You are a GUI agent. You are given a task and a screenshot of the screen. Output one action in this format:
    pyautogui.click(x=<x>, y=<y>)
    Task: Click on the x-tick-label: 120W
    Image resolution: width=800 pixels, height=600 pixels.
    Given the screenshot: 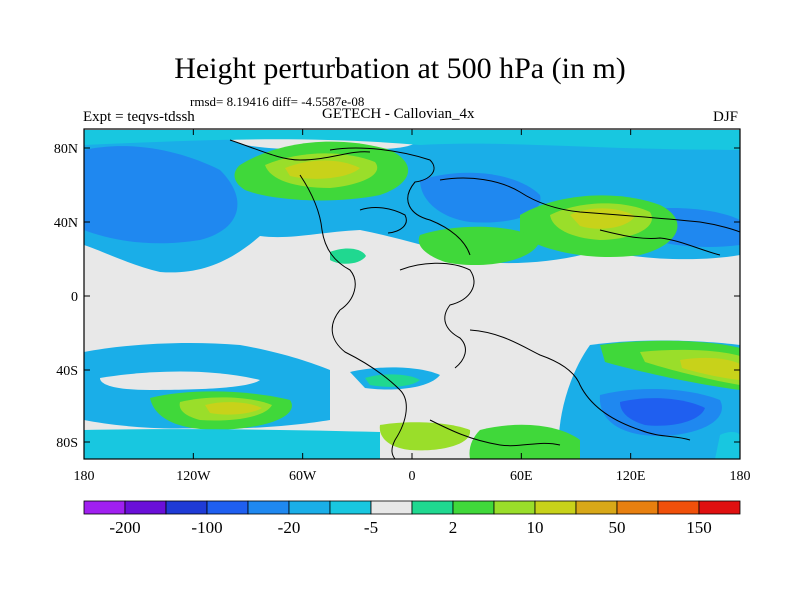 What is the action you would take?
    pyautogui.click(x=193, y=476)
    